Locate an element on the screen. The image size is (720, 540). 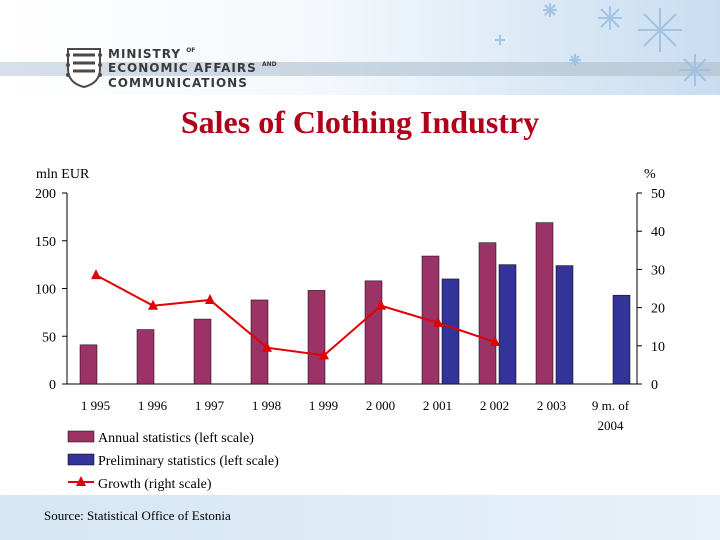
x-tick-label: 1 995 is located at coordinates (95, 405).